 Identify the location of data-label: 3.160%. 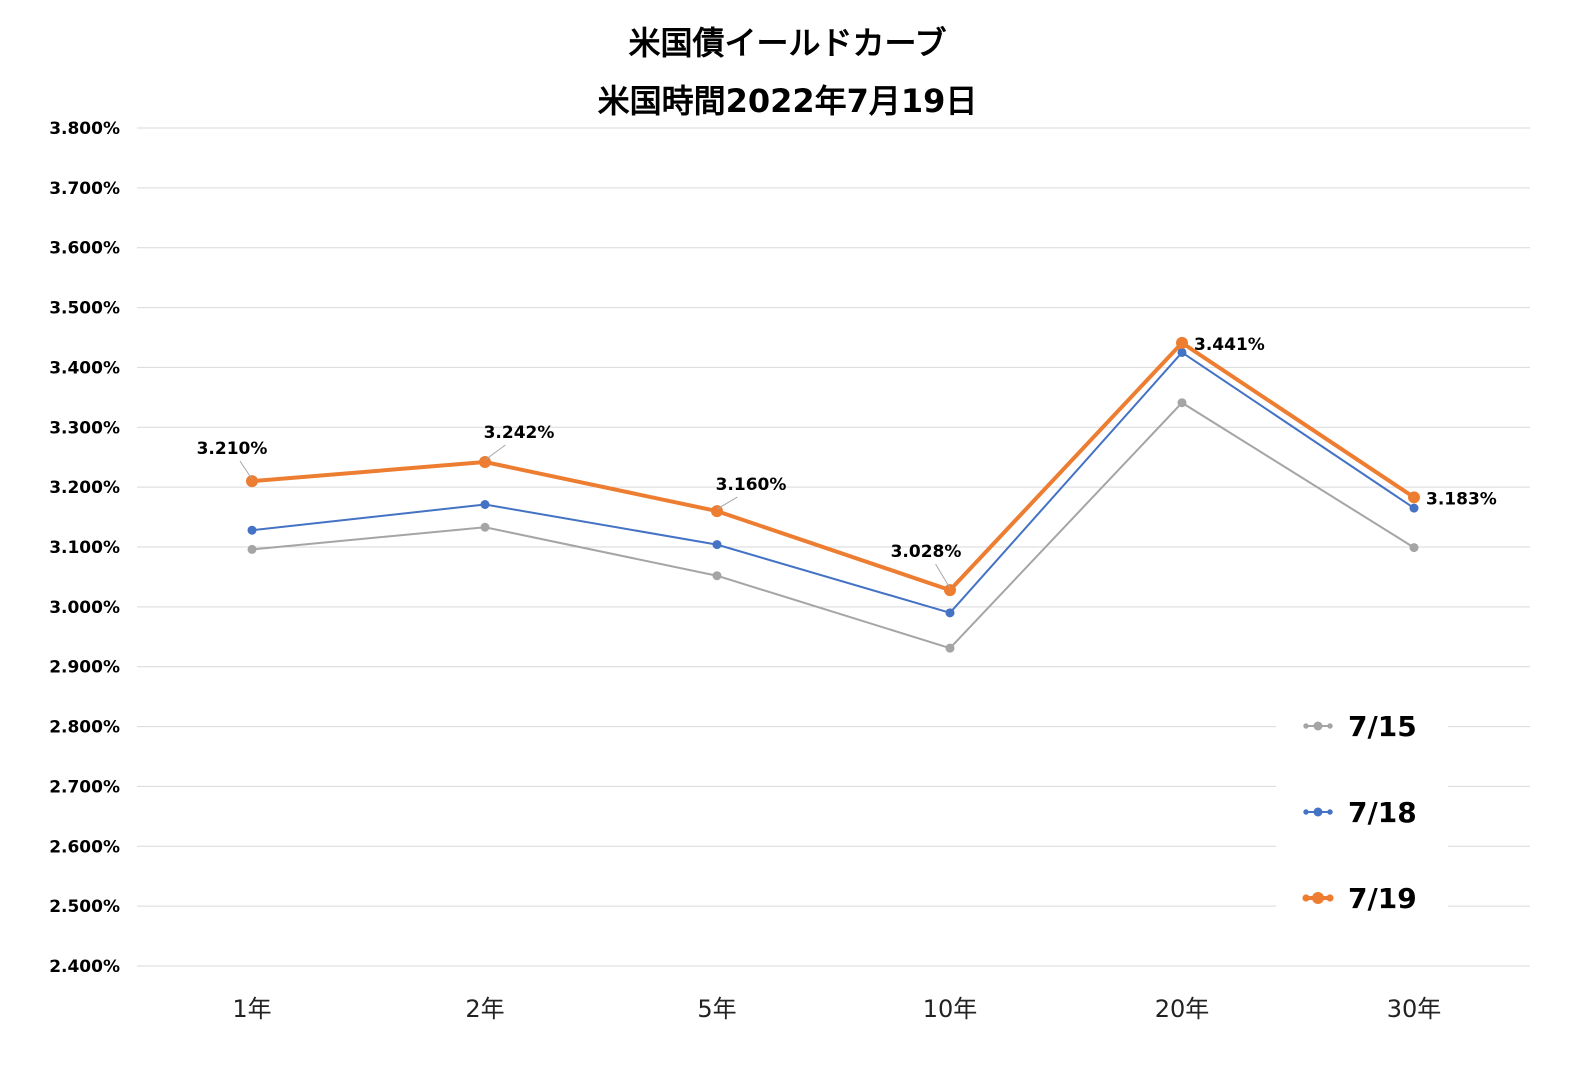
(751, 485).